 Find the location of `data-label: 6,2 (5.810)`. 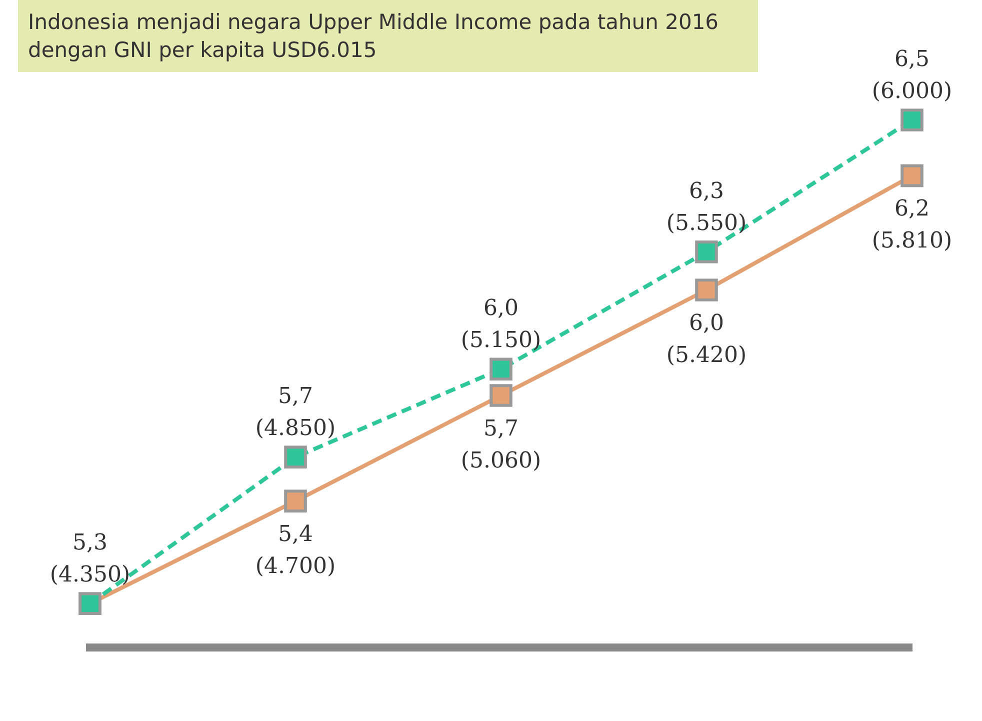

data-label: 6,2 (5.810) is located at coordinates (912, 225).